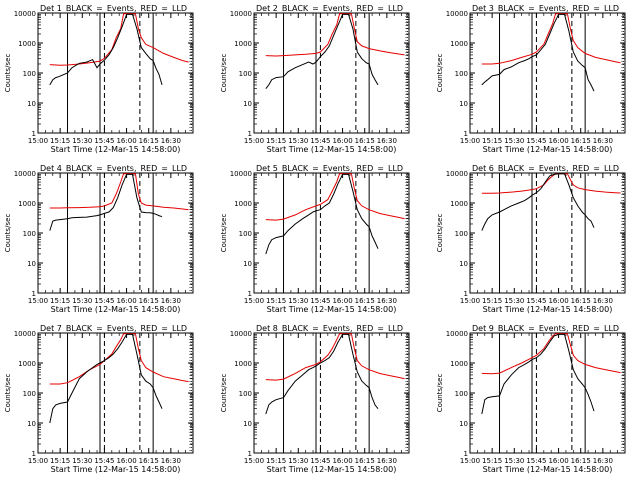  I want to click on panel-title-label: Det 6, so click(483, 168).